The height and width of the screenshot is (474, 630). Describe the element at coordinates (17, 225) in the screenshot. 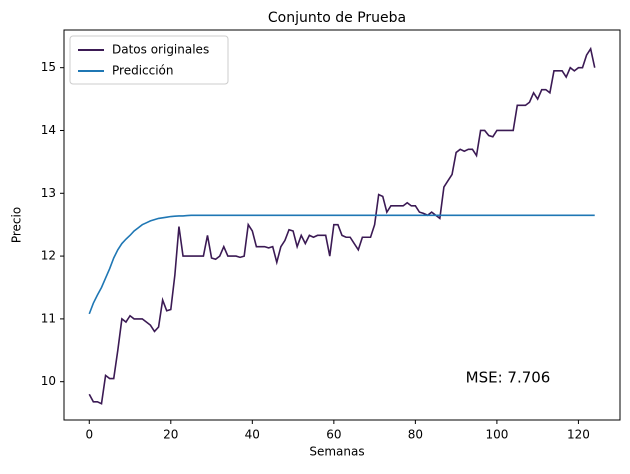

I see `y-axis-label: Precio` at that location.